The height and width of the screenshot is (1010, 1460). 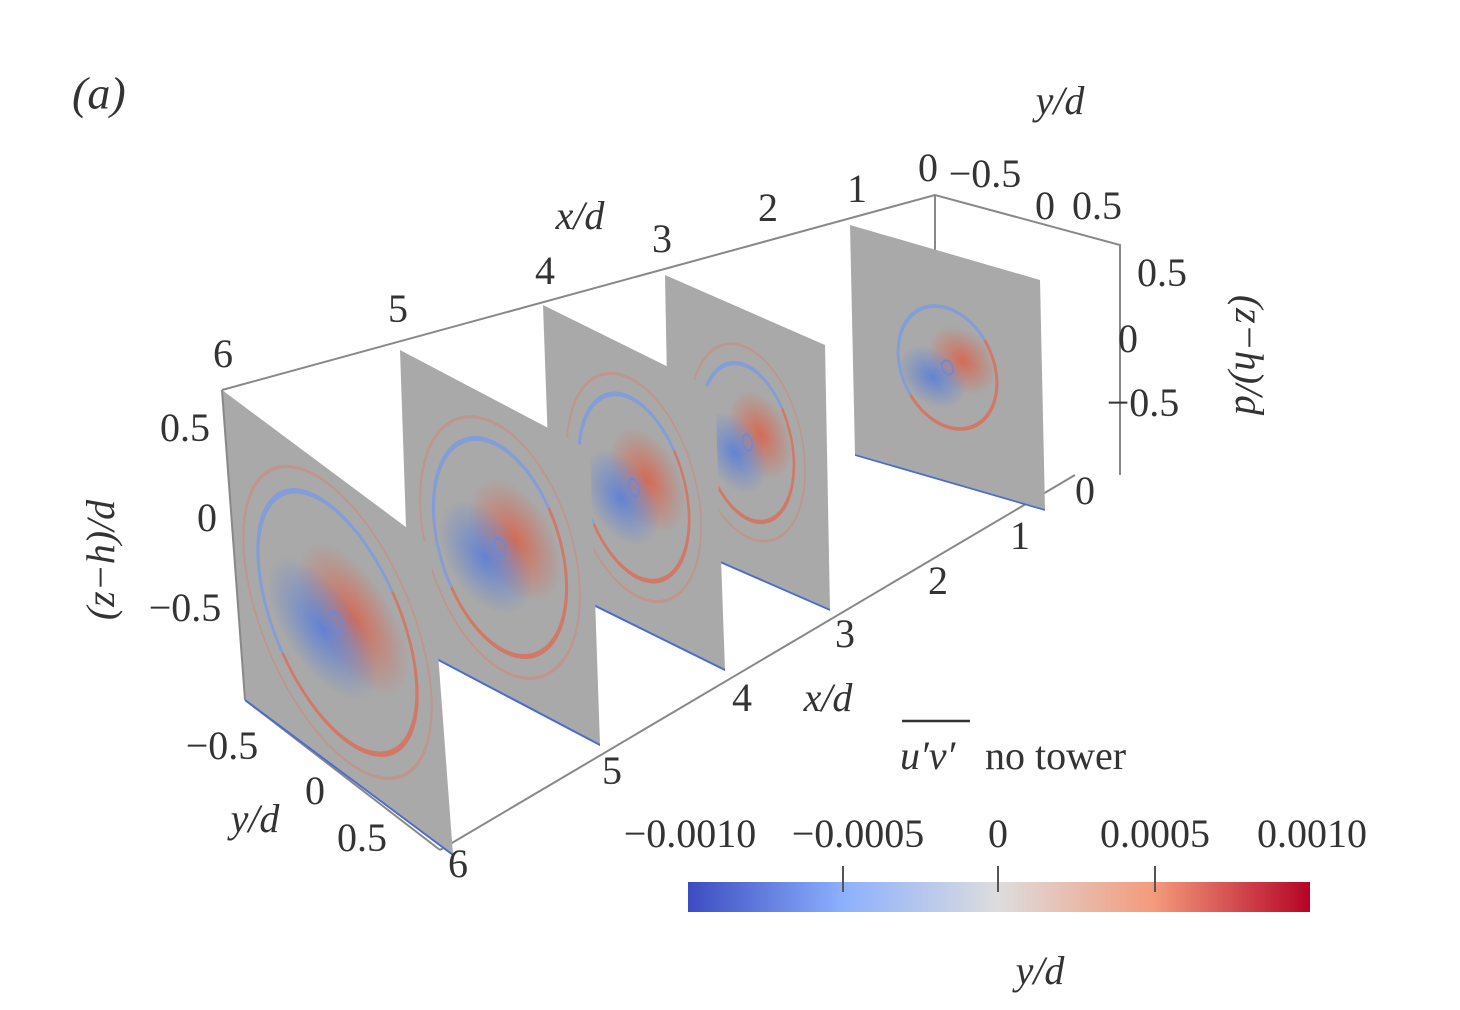 What do you see at coordinates (233, 545) in the screenshot?
I see `box-frame` at bounding box center [233, 545].